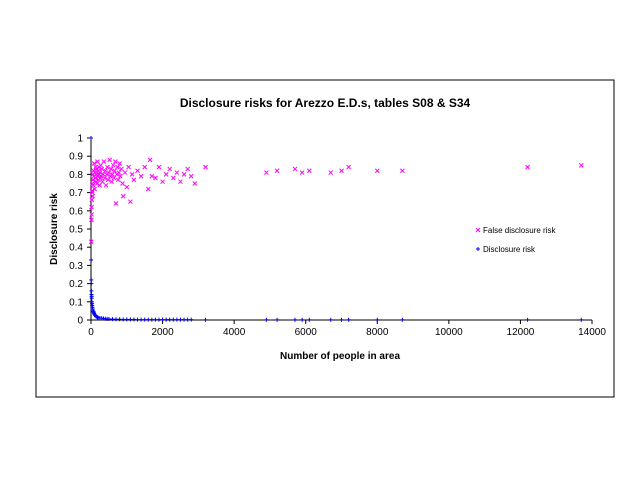  What do you see at coordinates (76, 302) in the screenshot?
I see `y-tick-label: 0.1` at bounding box center [76, 302].